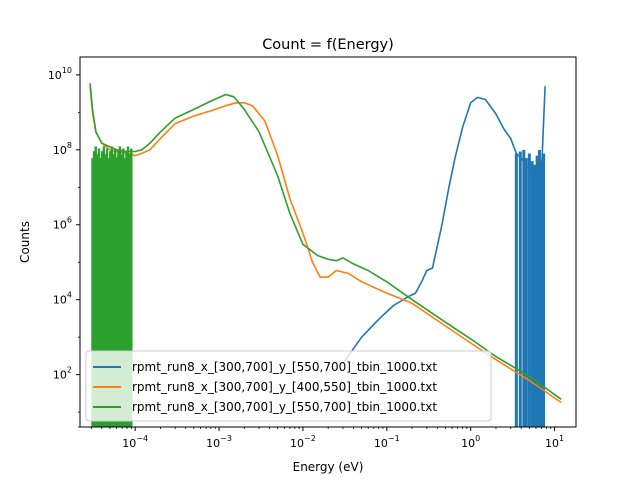  Describe the element at coordinates (62, 224) in the screenshot. I see `y-tick-label: 10⁶` at that location.